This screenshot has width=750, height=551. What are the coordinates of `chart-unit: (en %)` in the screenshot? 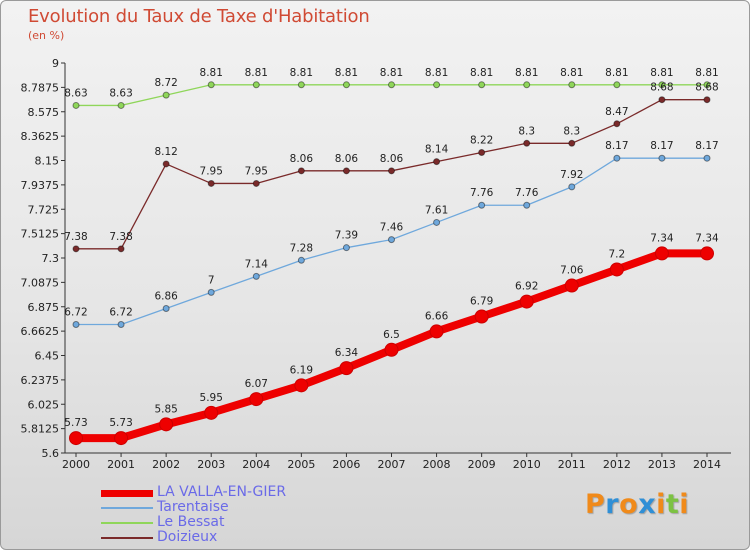 It's located at (46, 35).